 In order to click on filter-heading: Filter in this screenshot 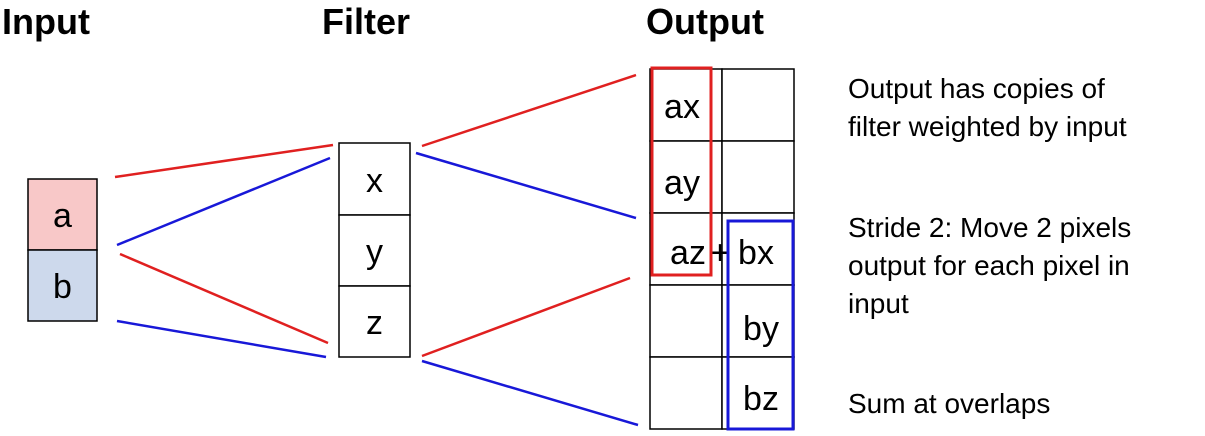, I will do `click(366, 21)`.